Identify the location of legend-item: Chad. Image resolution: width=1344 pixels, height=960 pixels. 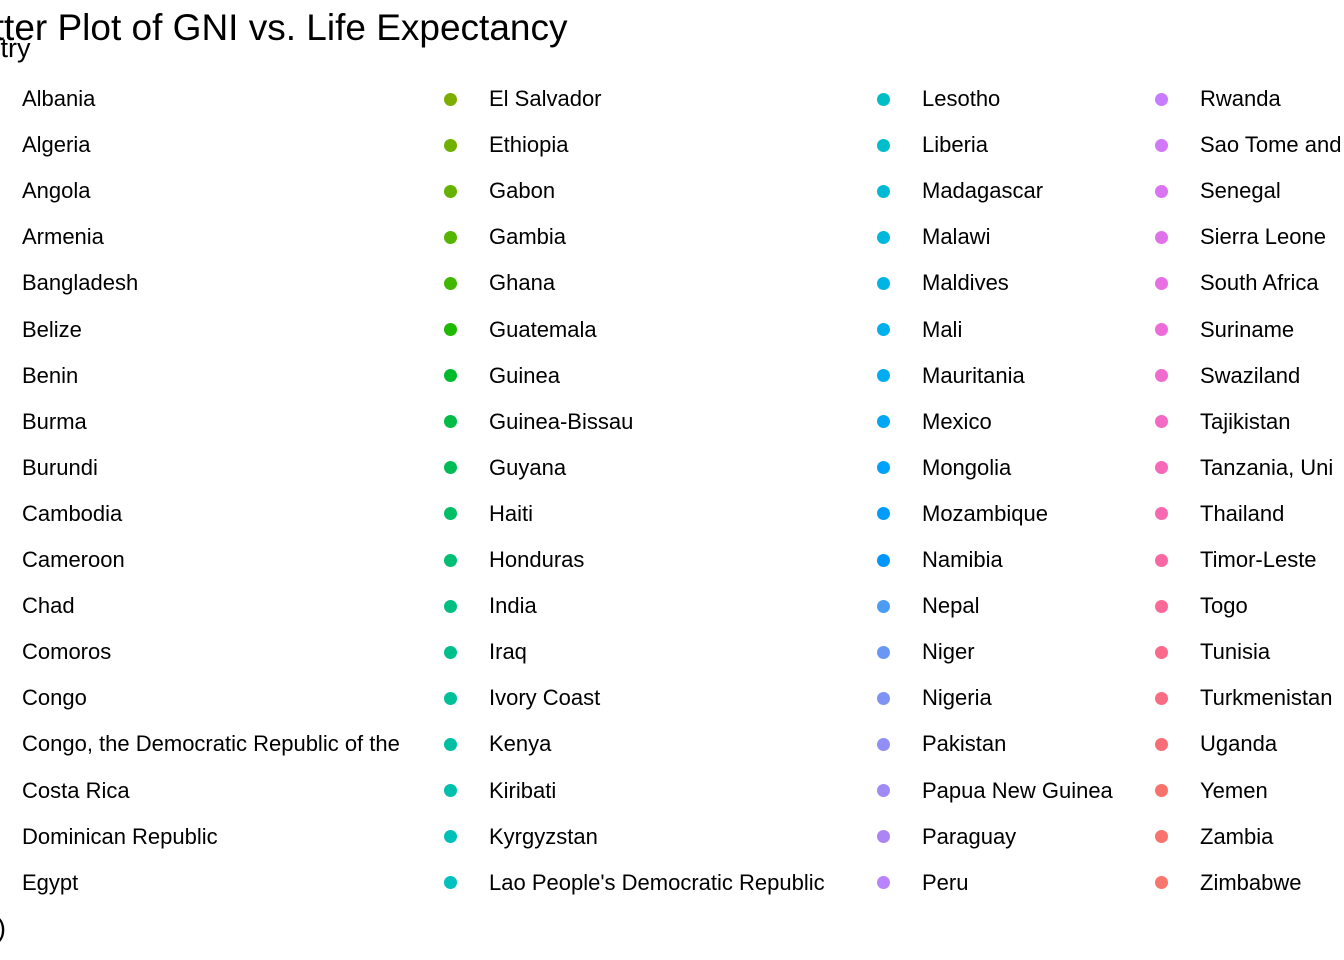
(37, 606).